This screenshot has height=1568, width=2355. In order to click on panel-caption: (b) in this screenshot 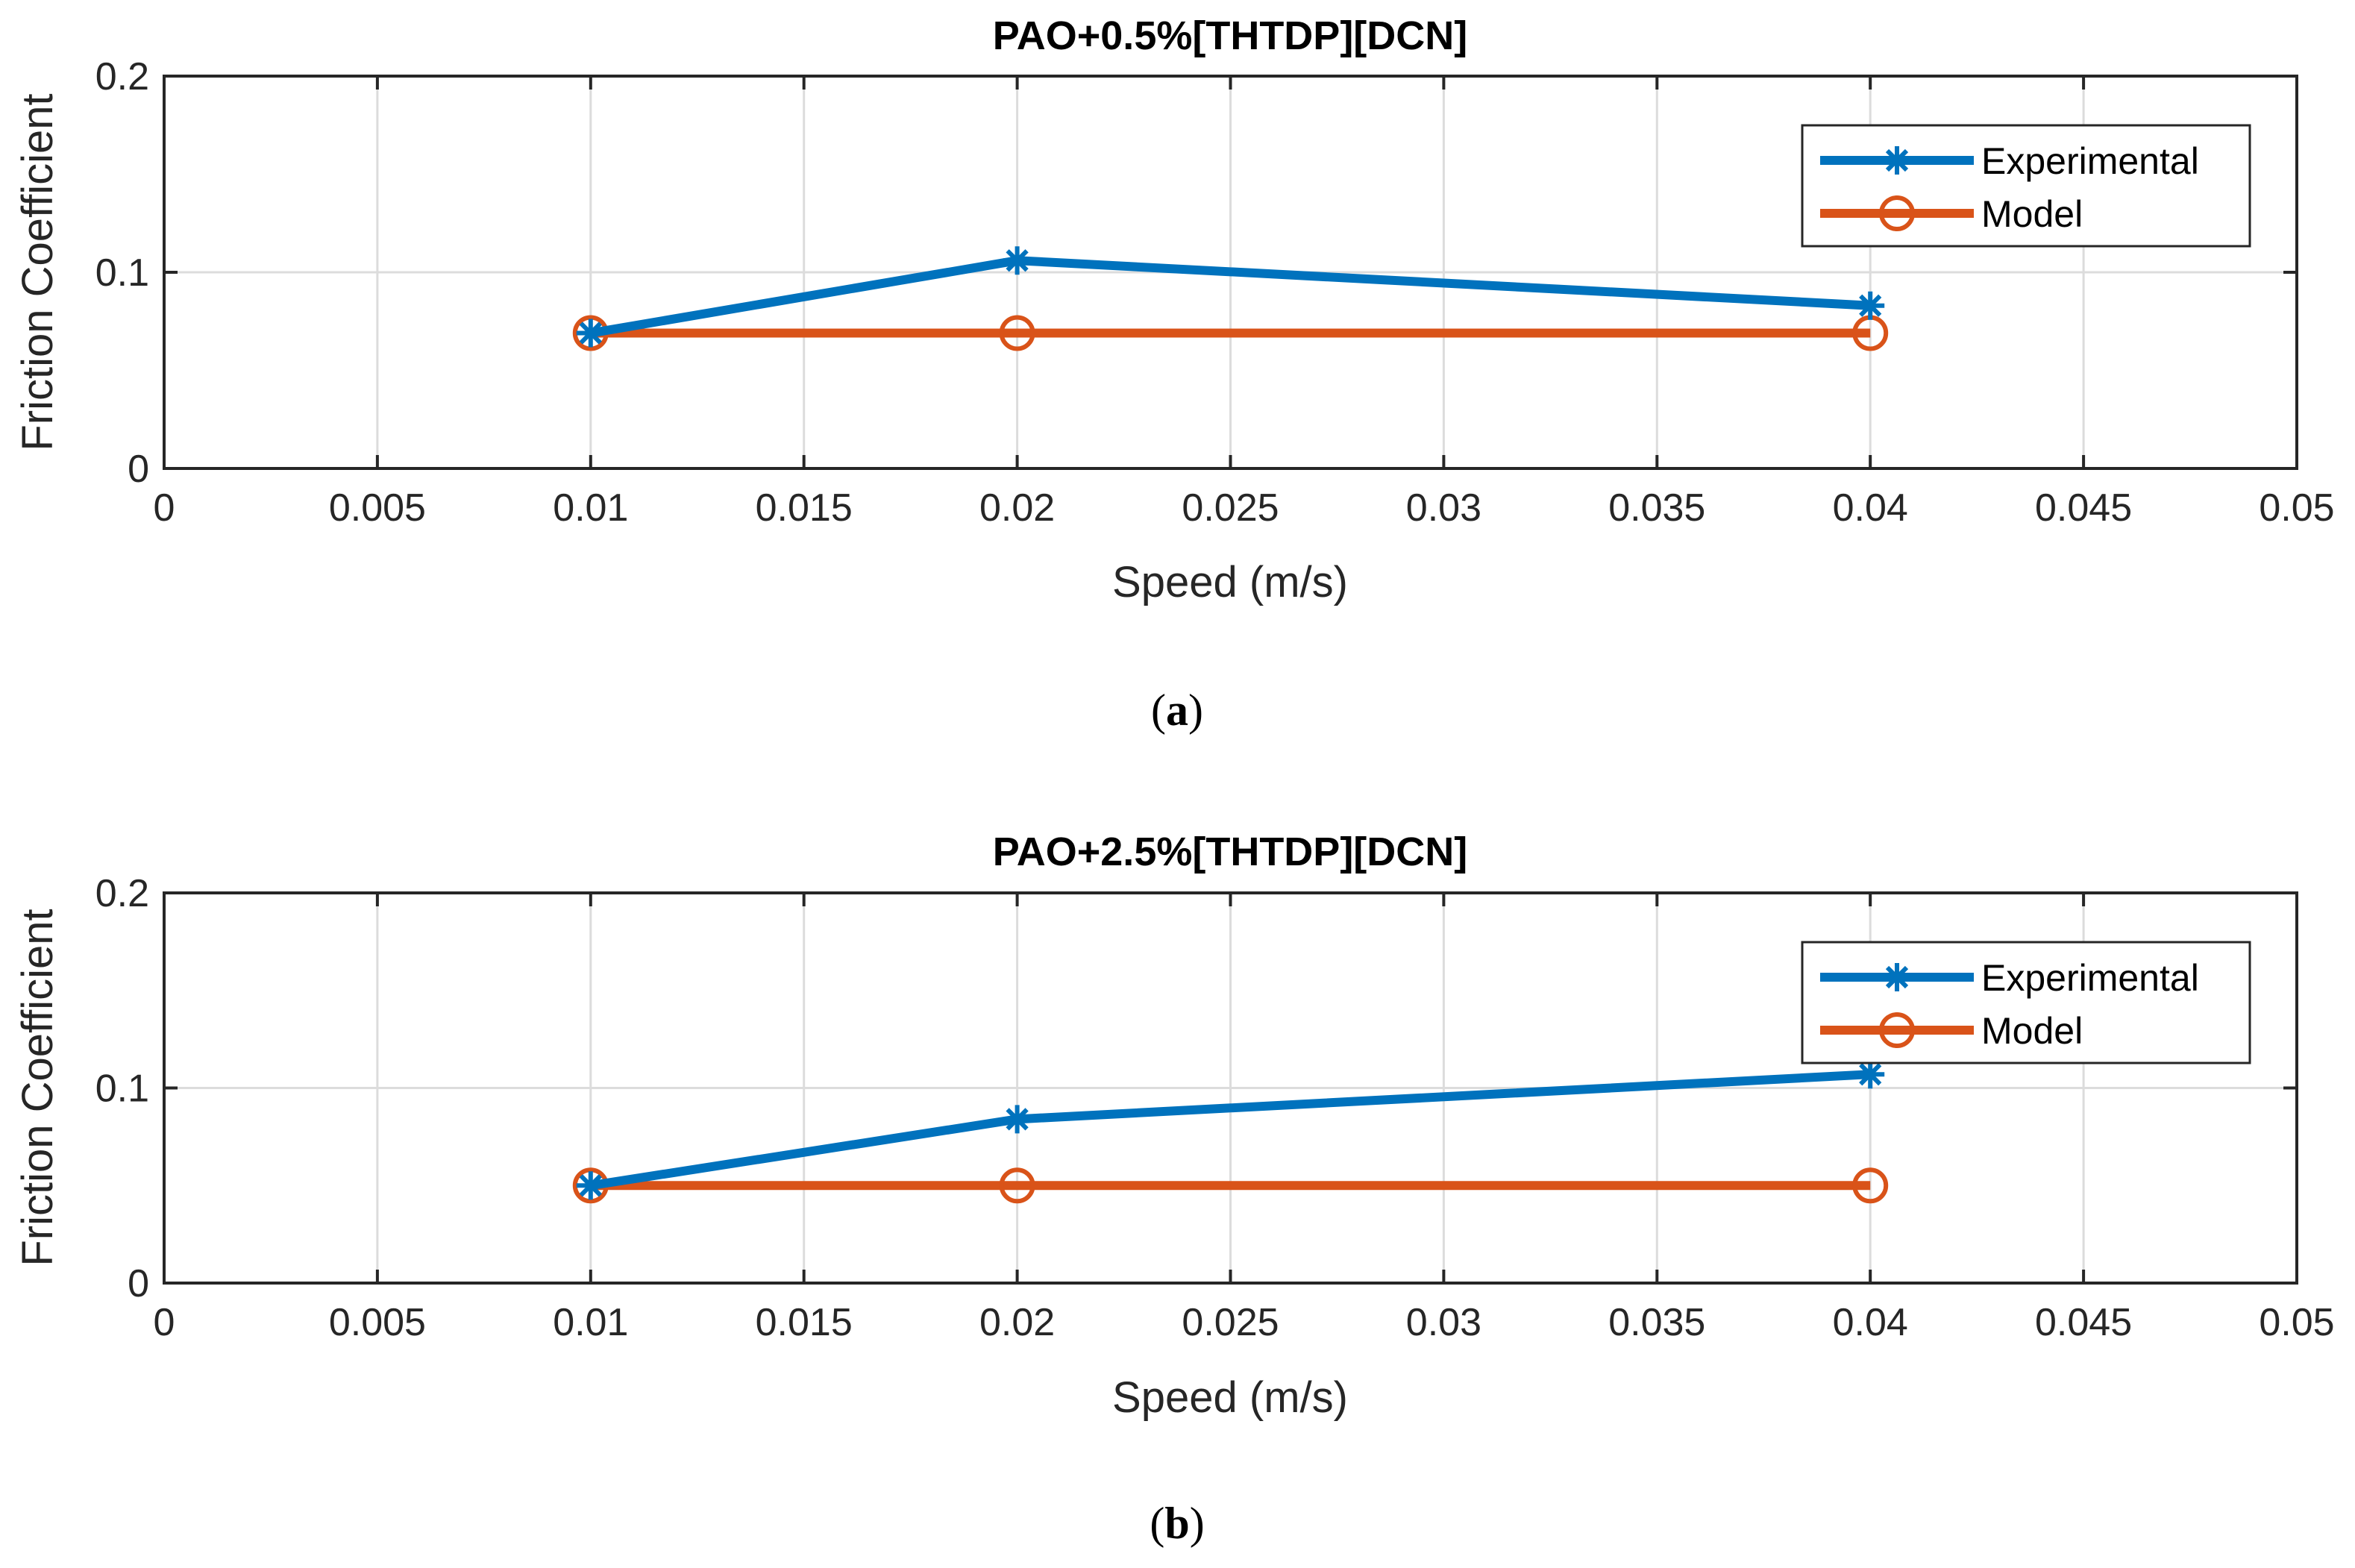, I will do `click(1177, 1523)`.